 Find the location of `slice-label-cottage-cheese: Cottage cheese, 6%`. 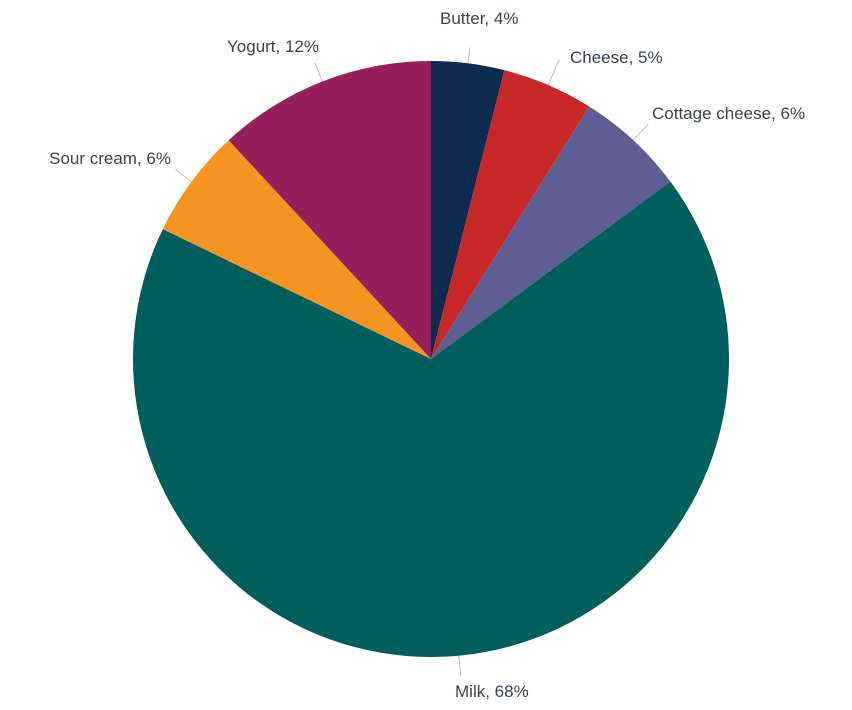

slice-label-cottage-cheese: Cottage cheese, 6% is located at coordinates (728, 113).